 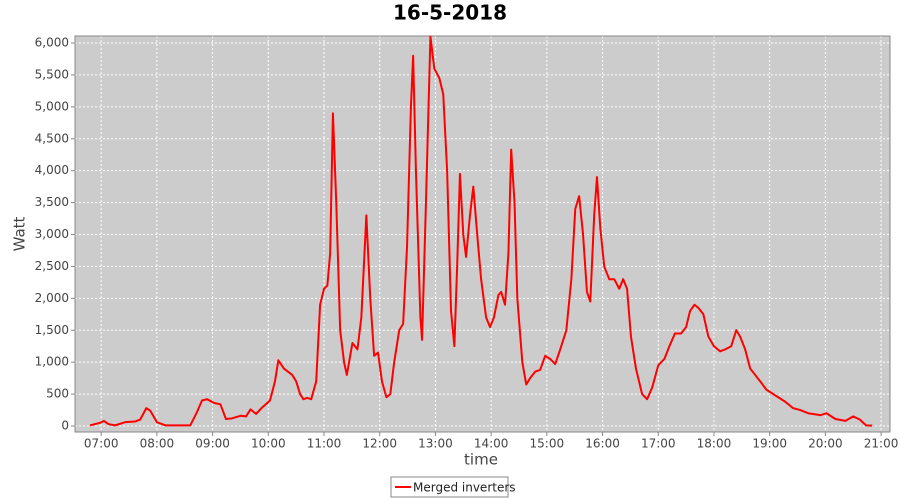 What do you see at coordinates (464, 488) in the screenshot?
I see `legend-label: Merged inverters` at bounding box center [464, 488].